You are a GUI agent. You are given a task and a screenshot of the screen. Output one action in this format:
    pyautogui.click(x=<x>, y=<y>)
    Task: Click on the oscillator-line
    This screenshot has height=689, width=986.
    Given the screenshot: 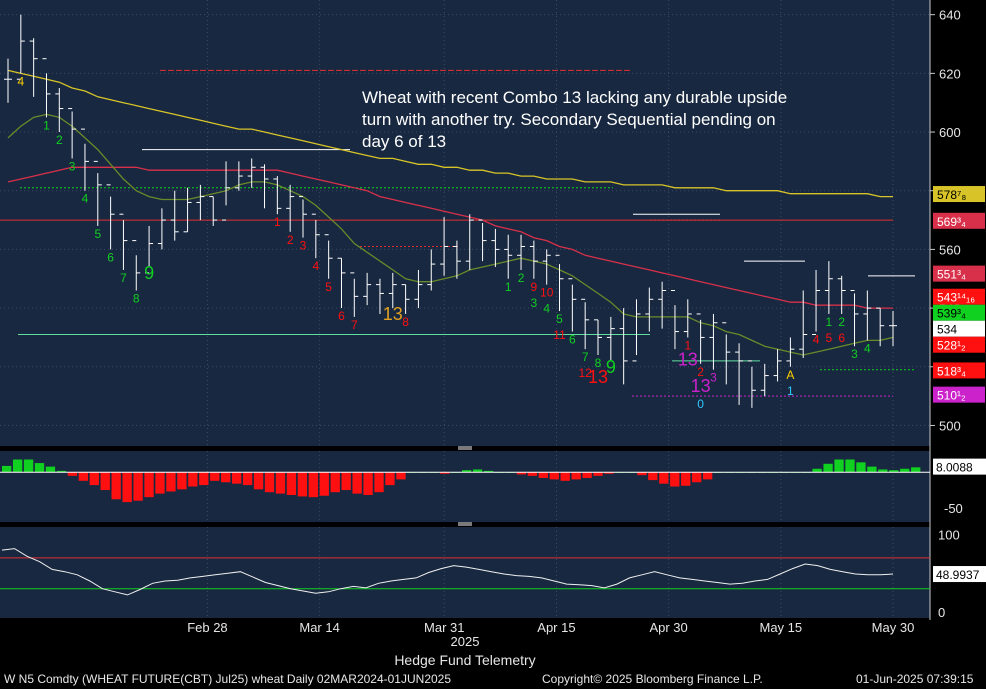 What is the action you would take?
    pyautogui.click(x=465, y=572)
    